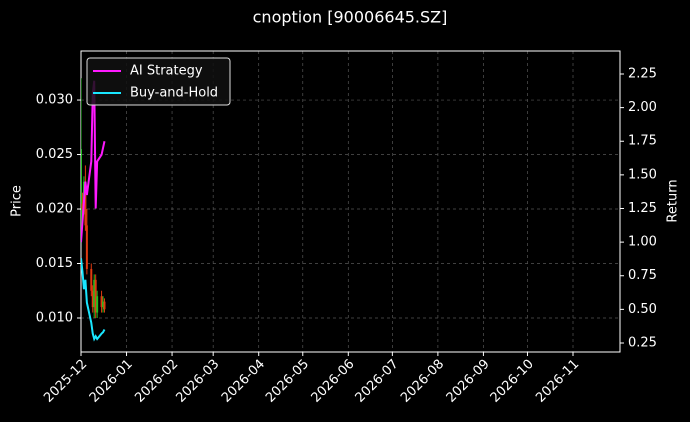 The width and height of the screenshot is (690, 422). I want to click on y2-tick-label: 0.25, so click(642, 342).